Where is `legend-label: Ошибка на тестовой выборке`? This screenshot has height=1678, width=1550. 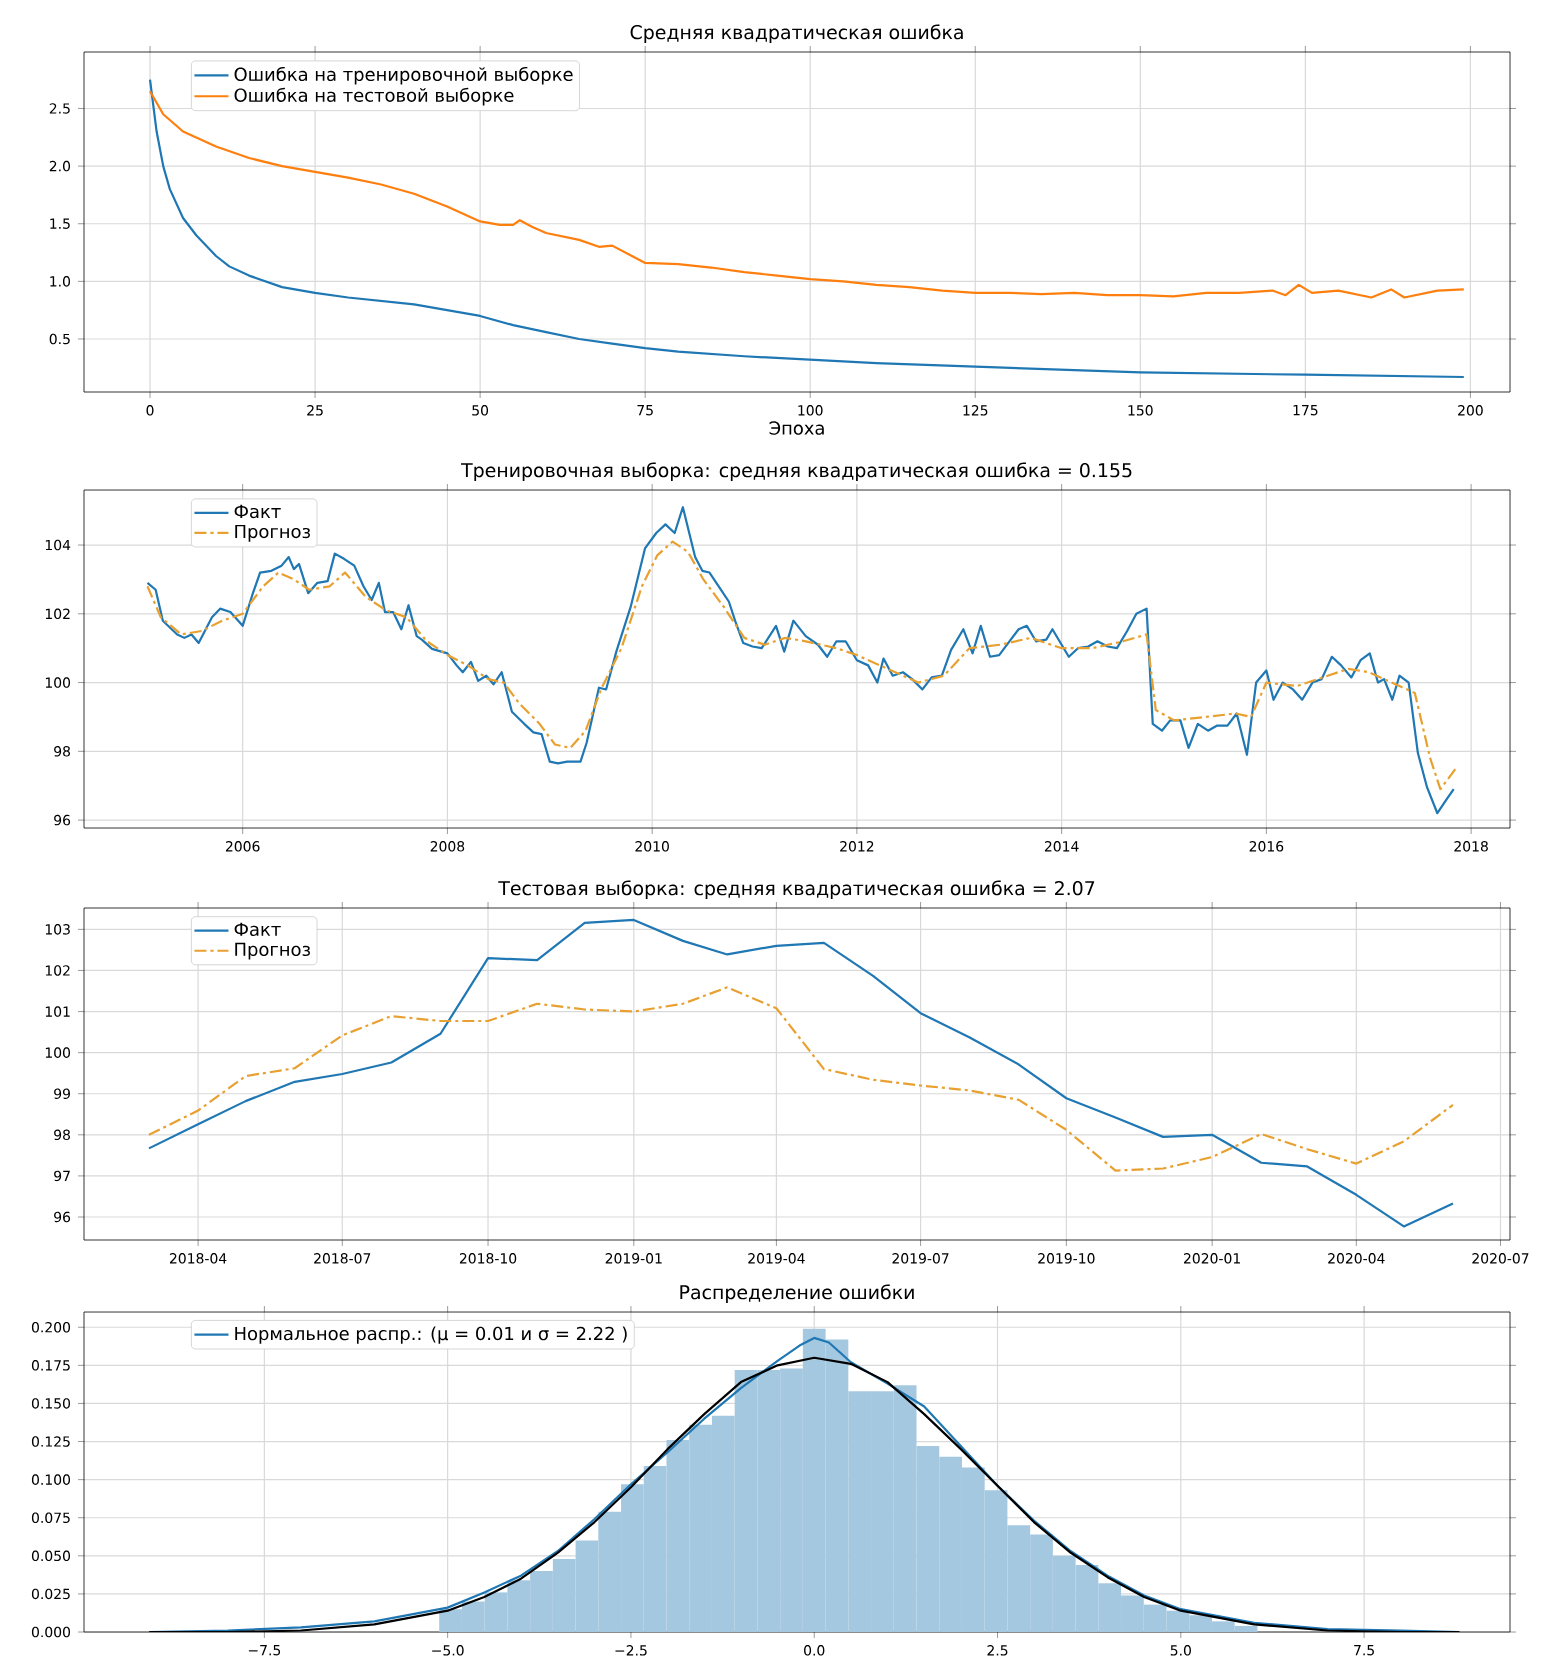
legend-label: Ошибка на тестовой выборке is located at coordinates (374, 96).